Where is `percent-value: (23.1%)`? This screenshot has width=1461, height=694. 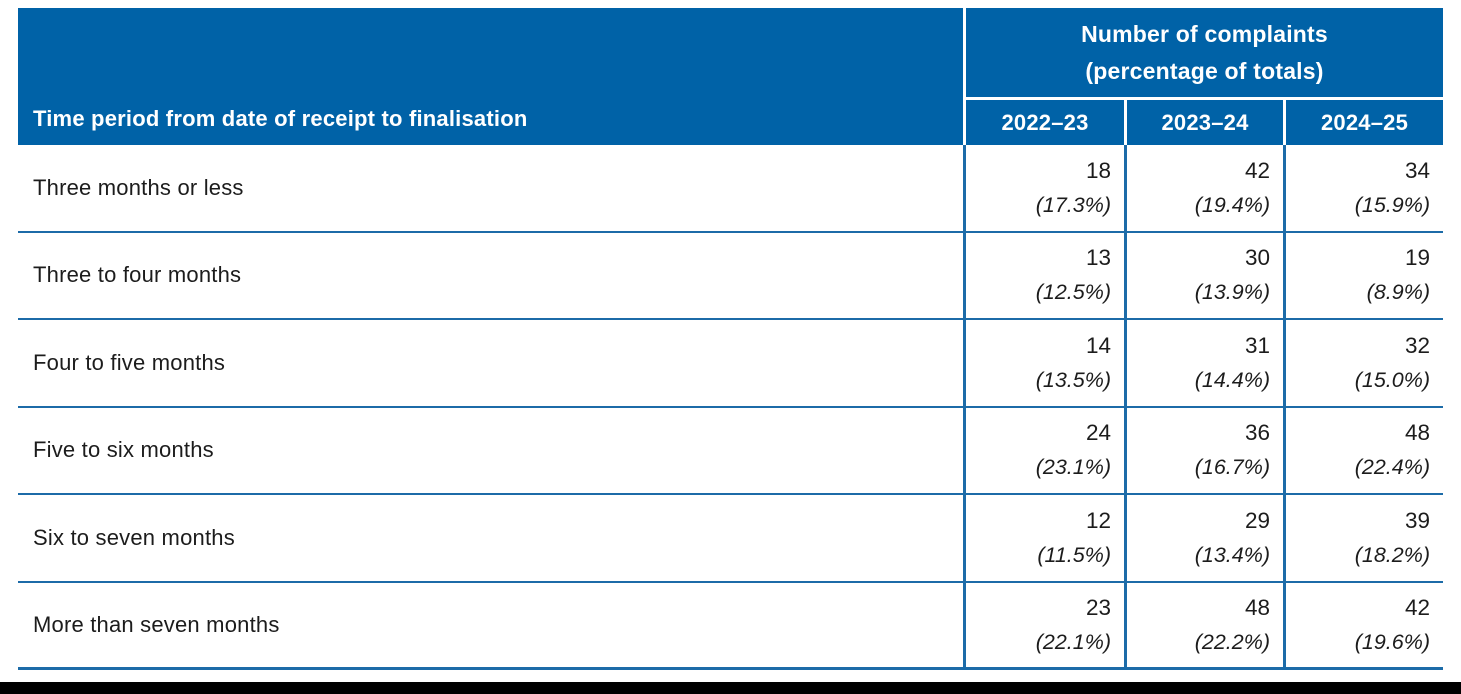 percent-value: (23.1%) is located at coordinates (1073, 467).